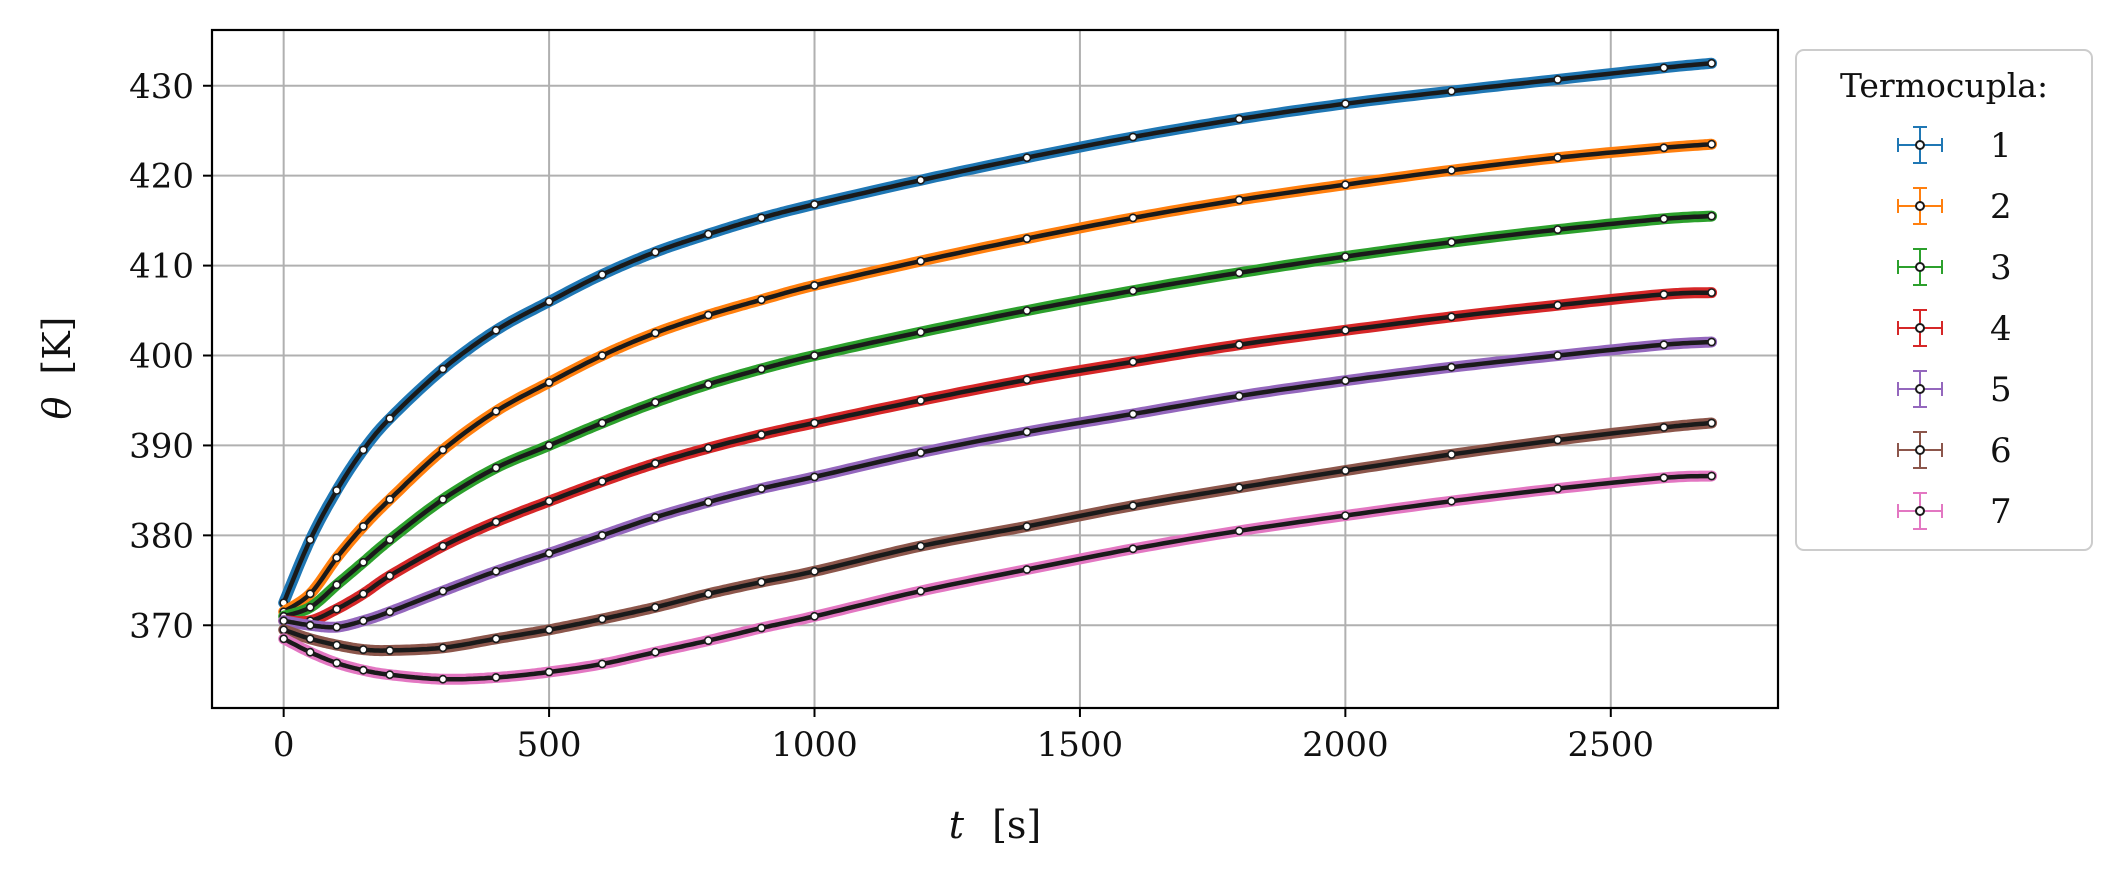 This screenshot has height=881, width=2116. Describe the element at coordinates (57, 346) in the screenshot. I see `y-axis-unit: [K]` at that location.